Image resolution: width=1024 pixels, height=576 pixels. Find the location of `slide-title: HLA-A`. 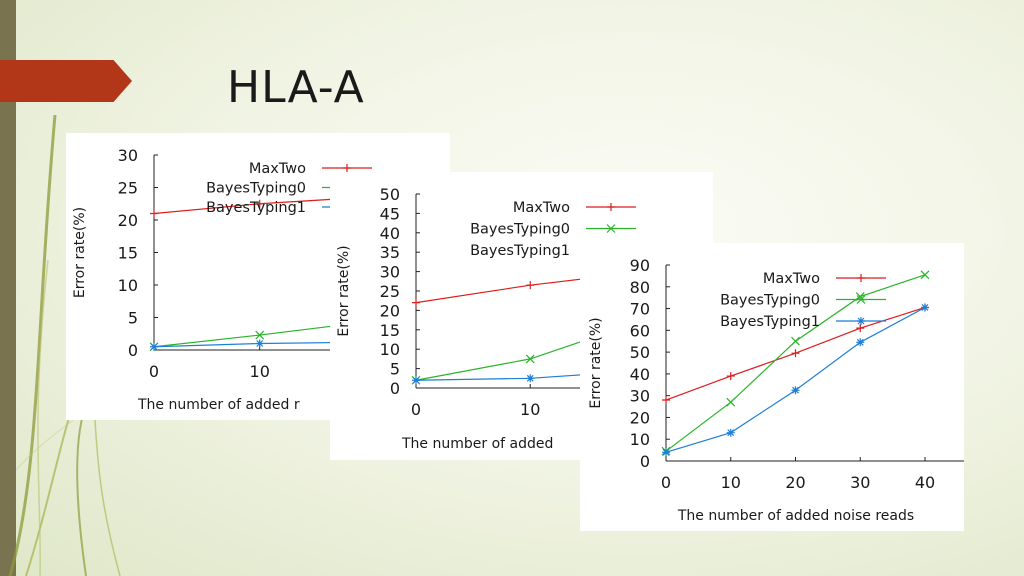

slide-title: HLA-A is located at coordinates (296, 87).